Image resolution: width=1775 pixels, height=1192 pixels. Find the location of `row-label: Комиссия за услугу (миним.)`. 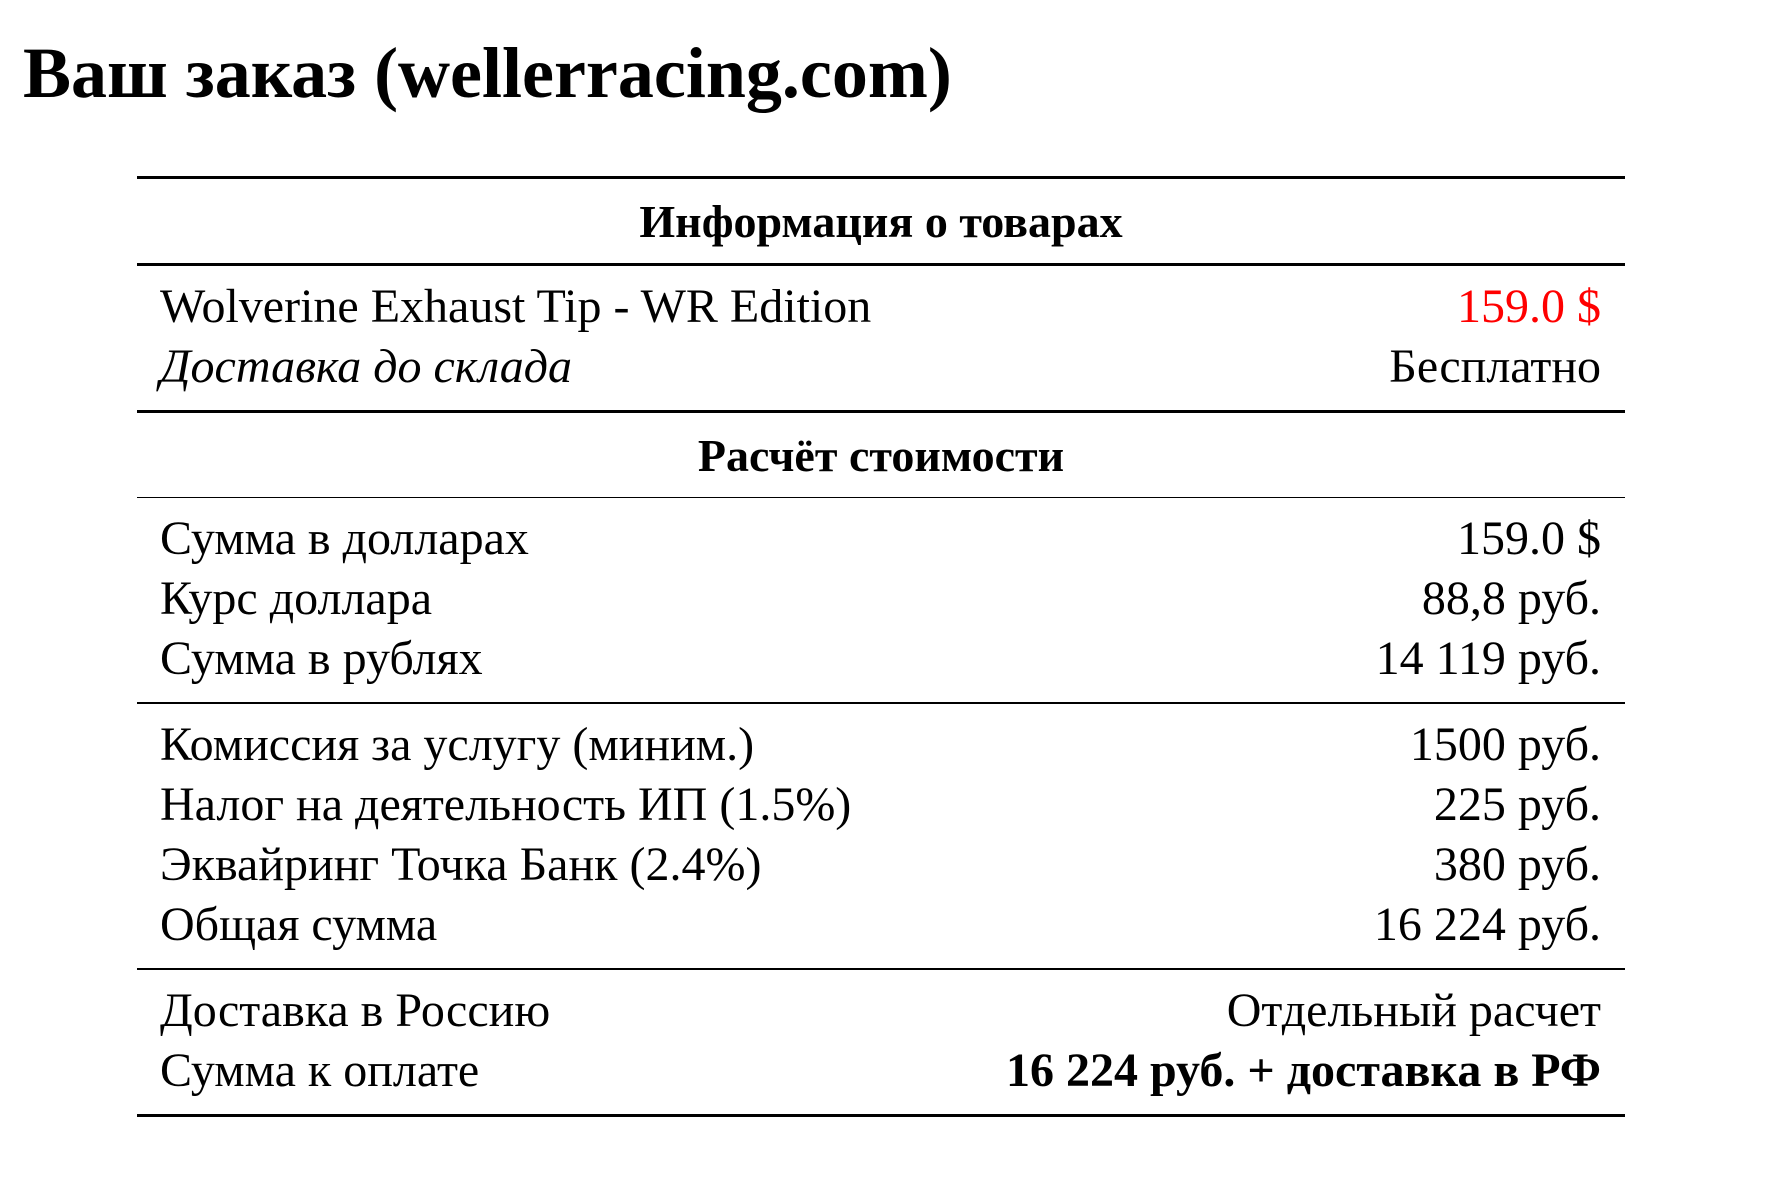

row-label: Комиссия за услугу (миним.) is located at coordinates (457, 744).